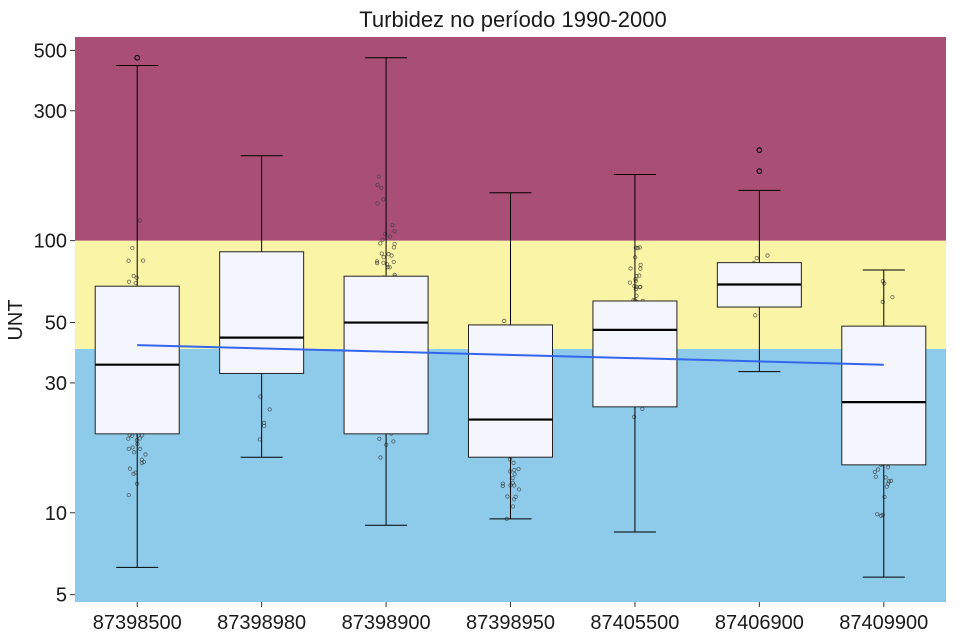 The width and height of the screenshot is (960, 639). What do you see at coordinates (883, 623) in the screenshot?
I see `x-tick-label: 87409900` at bounding box center [883, 623].